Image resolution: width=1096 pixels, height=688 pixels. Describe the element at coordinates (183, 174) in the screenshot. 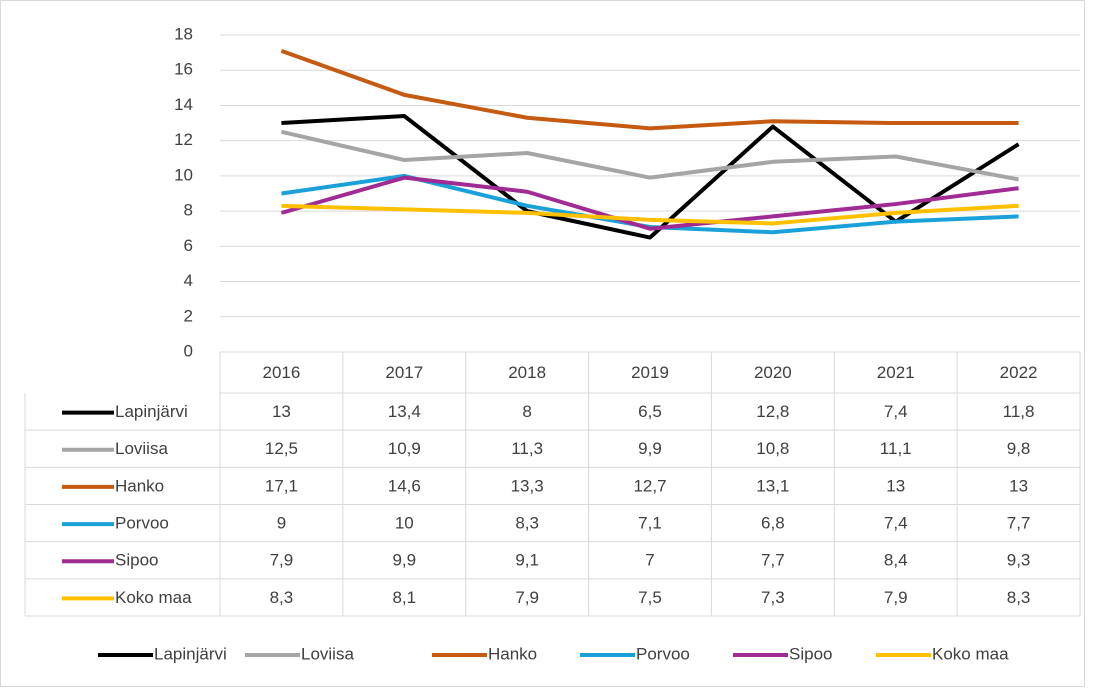

I see `y-tick-label: 10` at that location.